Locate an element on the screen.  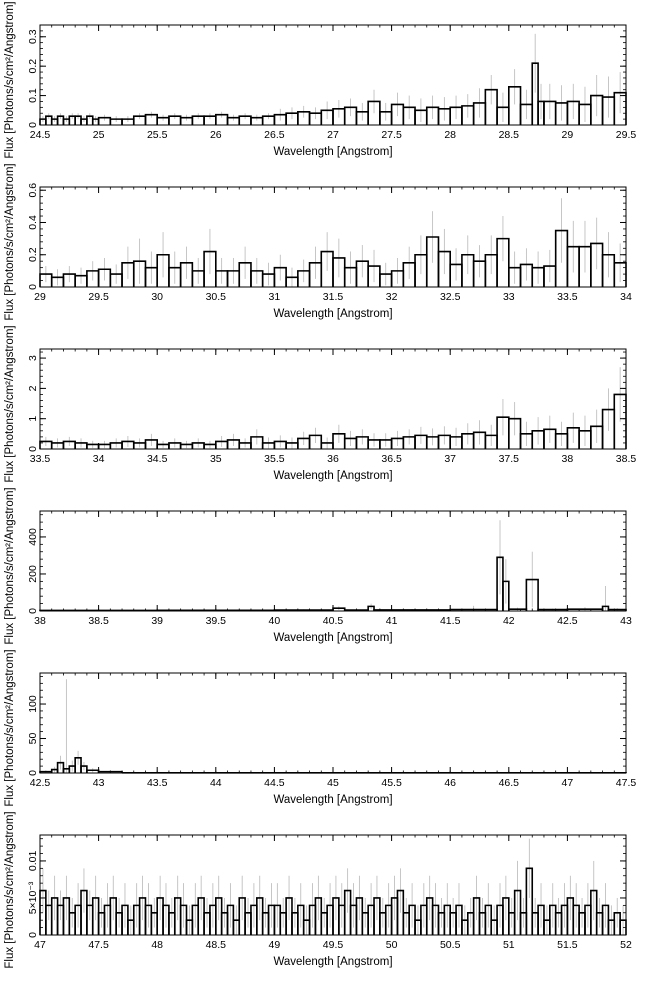
x-tick-label: 29.5 is located at coordinates (626, 135).